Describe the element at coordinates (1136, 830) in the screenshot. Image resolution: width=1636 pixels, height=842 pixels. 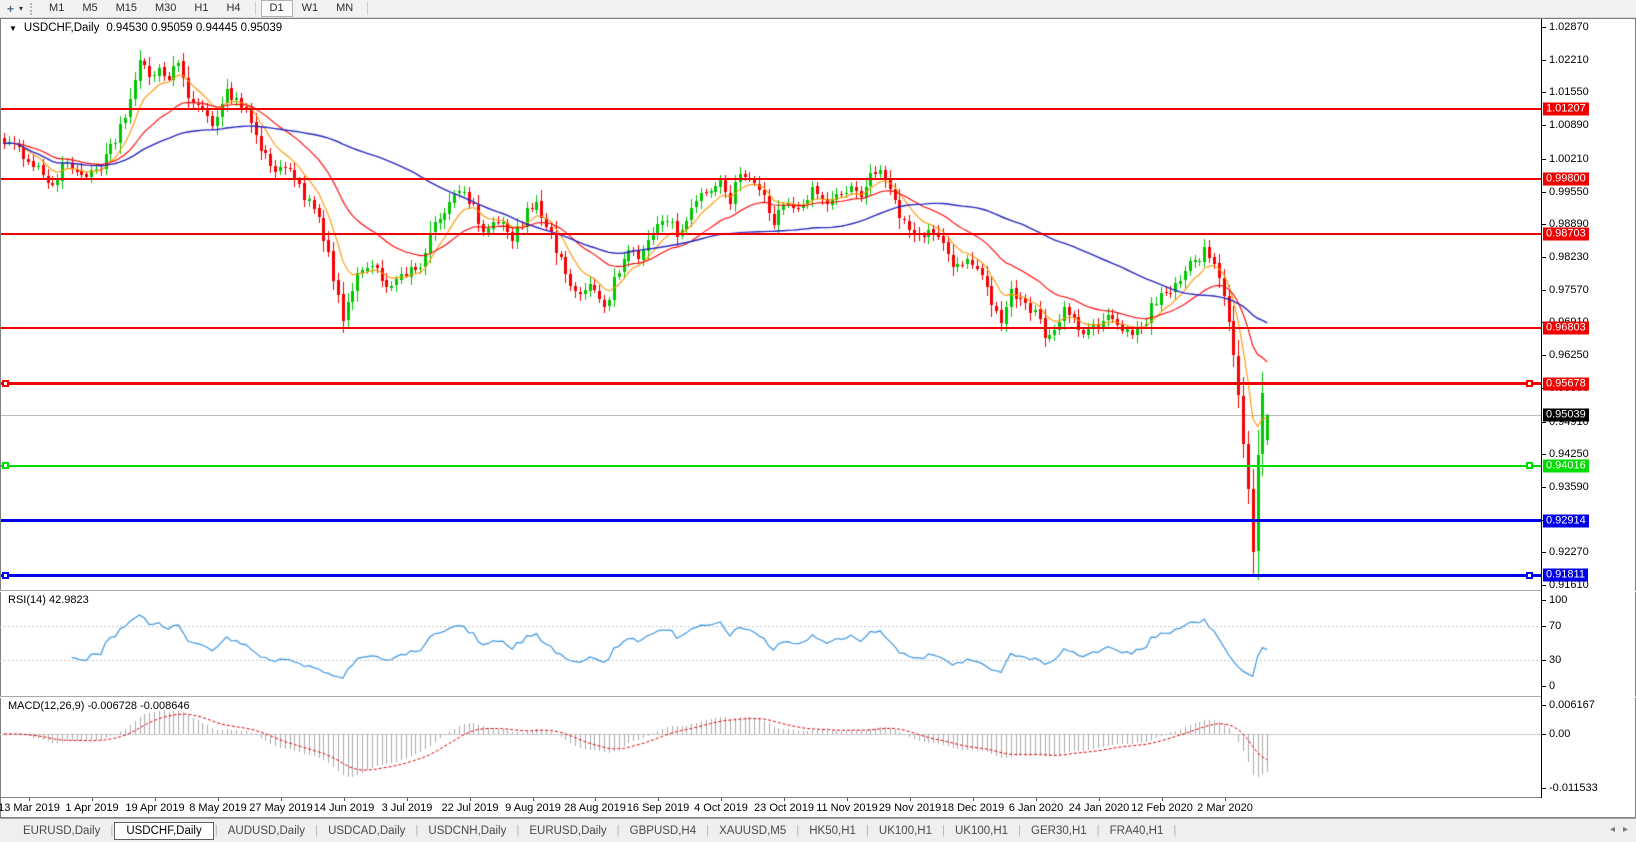
I see `symbol-tab-fra40-h1: FRA40,H1` at that location.